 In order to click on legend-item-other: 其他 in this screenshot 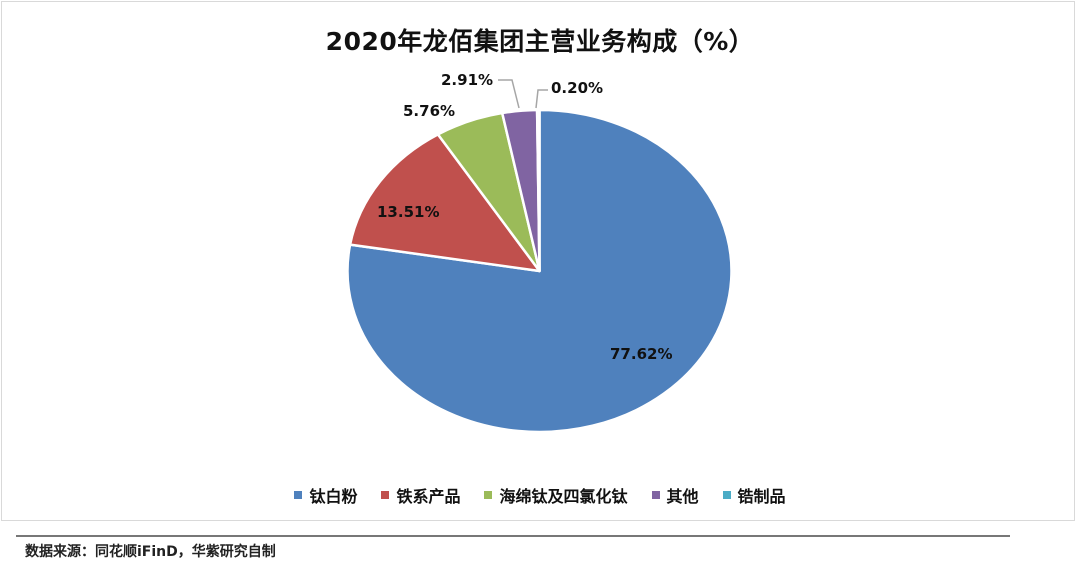, I will do `click(675, 495)`.